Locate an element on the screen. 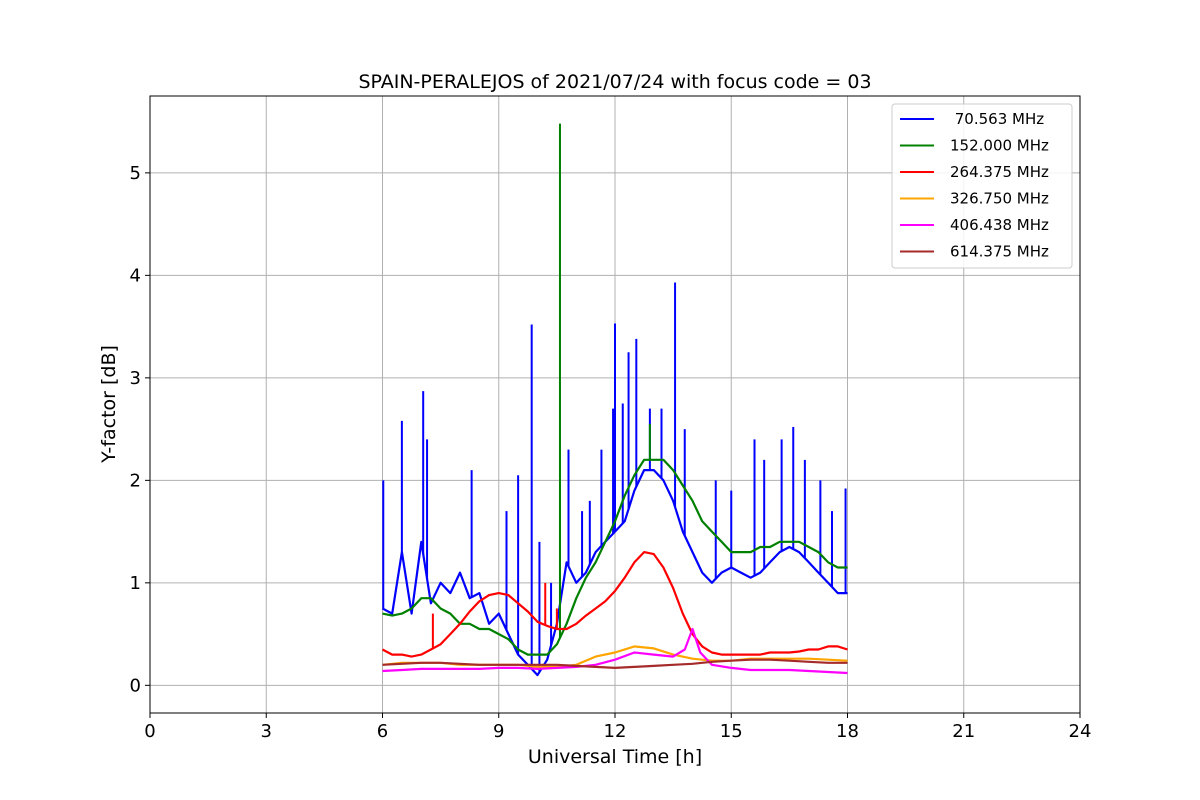 The height and width of the screenshot is (800, 1200). legend-label: 264.375 MHz is located at coordinates (999, 172).